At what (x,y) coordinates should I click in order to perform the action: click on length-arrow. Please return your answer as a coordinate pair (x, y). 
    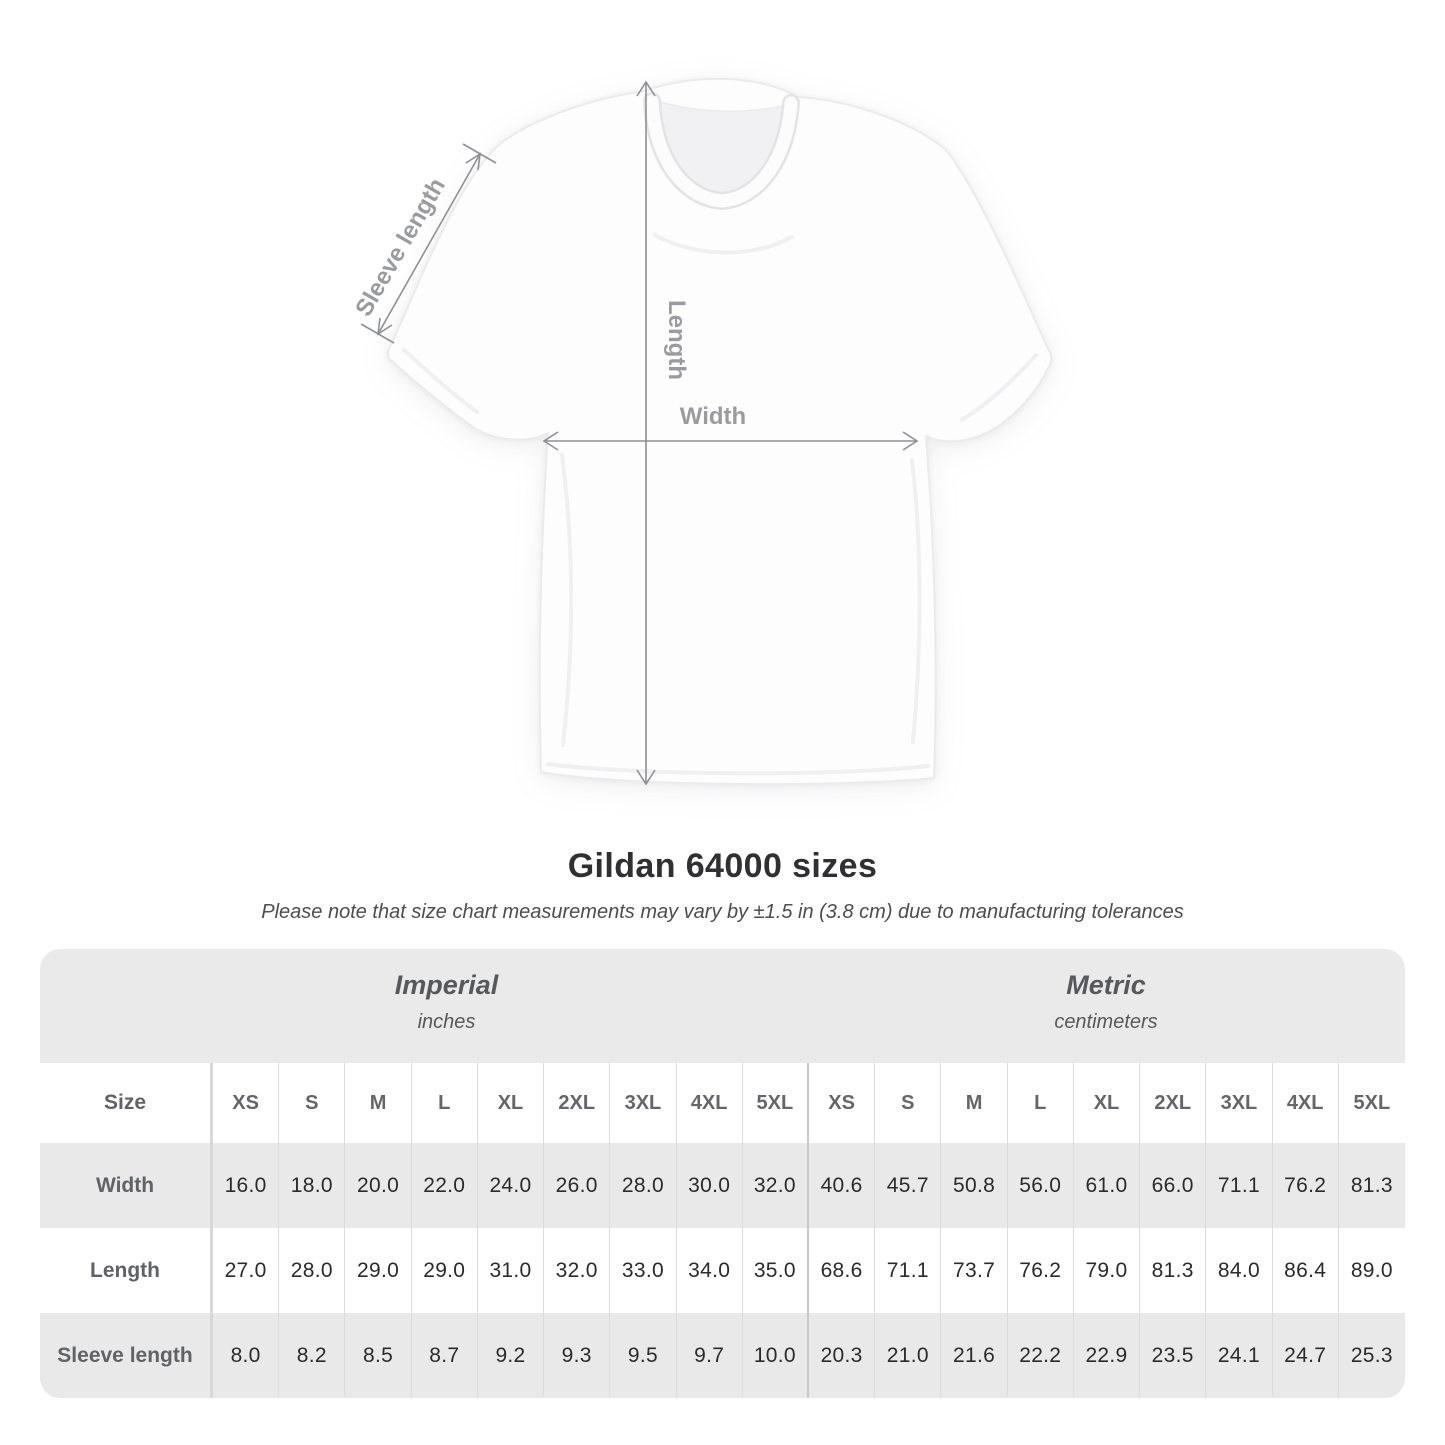
    Looking at the image, I should click on (646, 433).